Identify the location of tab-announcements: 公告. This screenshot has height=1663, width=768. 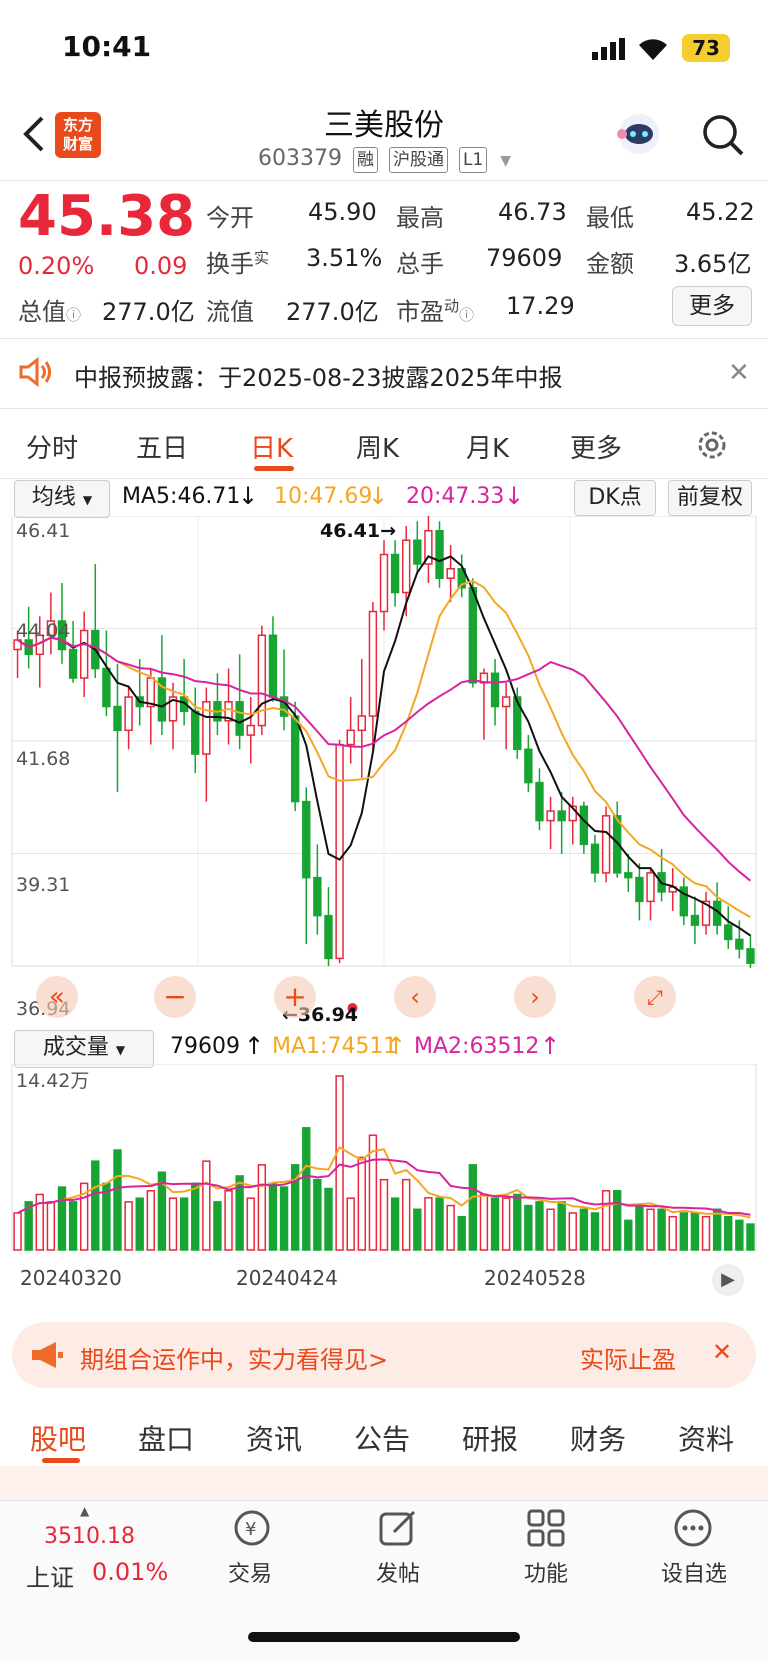
(382, 1439).